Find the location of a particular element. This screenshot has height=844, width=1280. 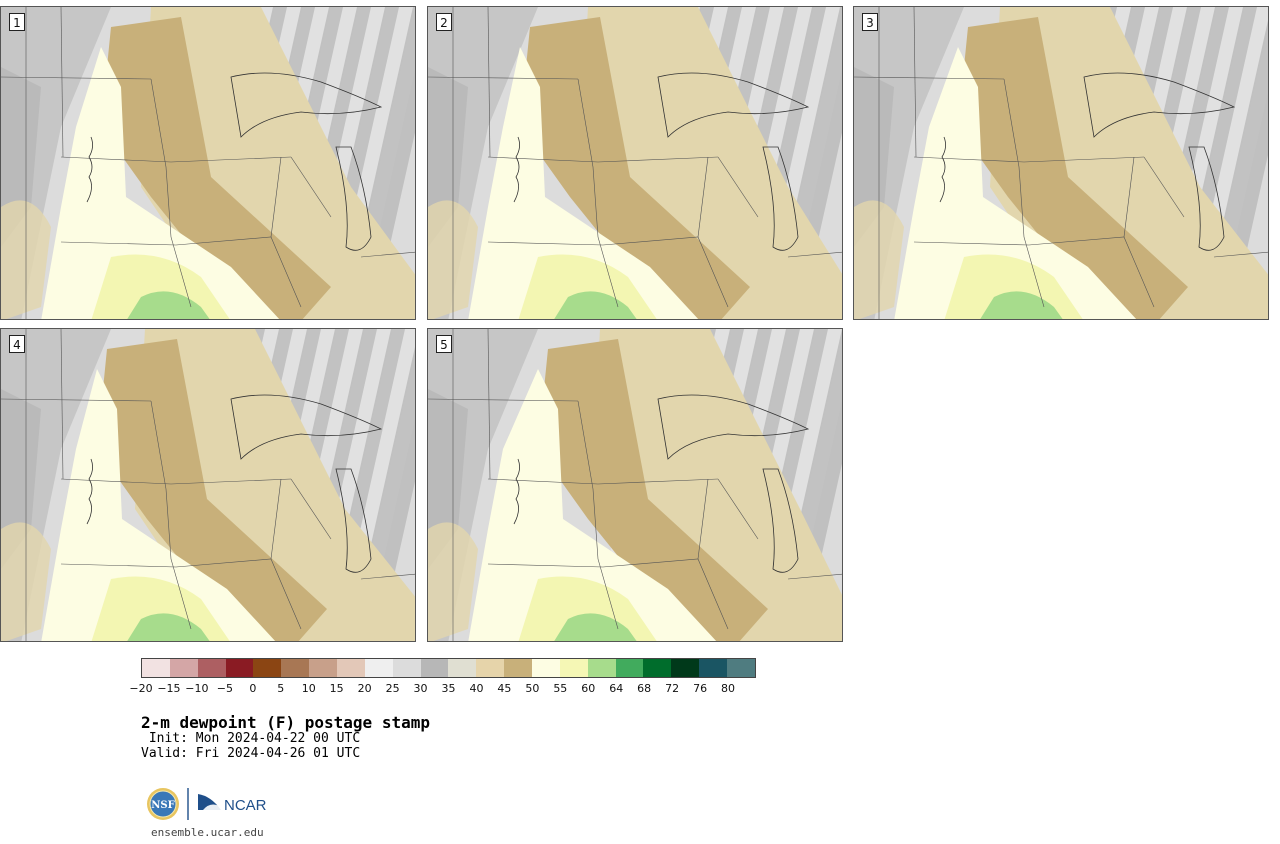

chart-title: 2-m dewpoint (F) postage stamp is located at coordinates (285, 722).